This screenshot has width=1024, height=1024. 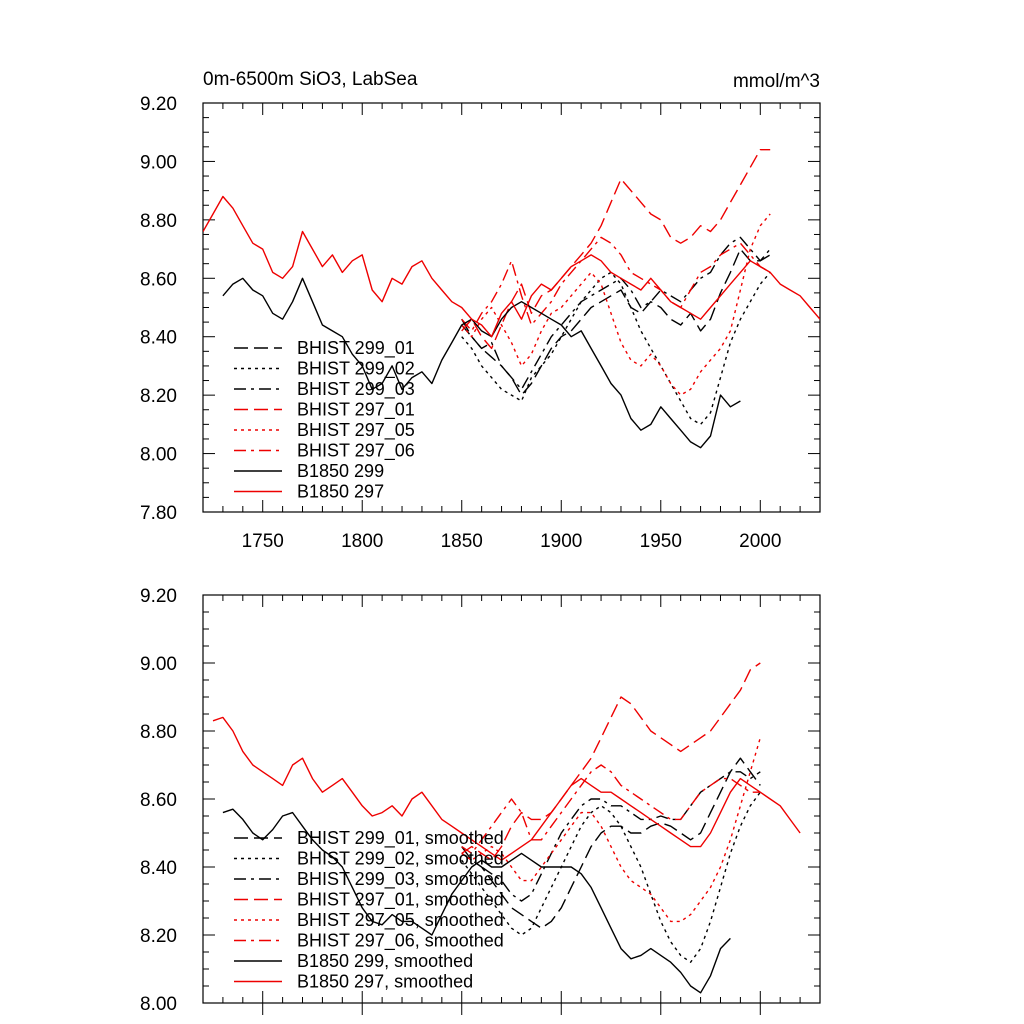 I want to click on legend-label: BHIST 299_02, so click(x=356, y=369).